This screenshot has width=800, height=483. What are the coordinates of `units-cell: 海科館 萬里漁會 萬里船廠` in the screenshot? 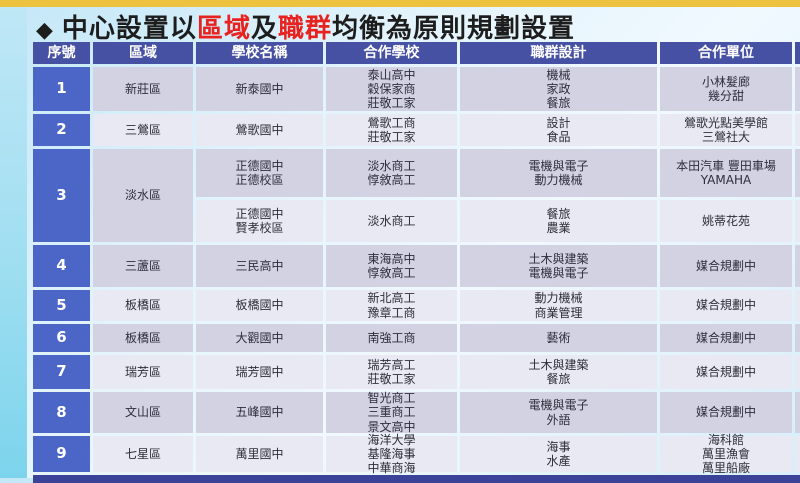 It's located at (726, 454).